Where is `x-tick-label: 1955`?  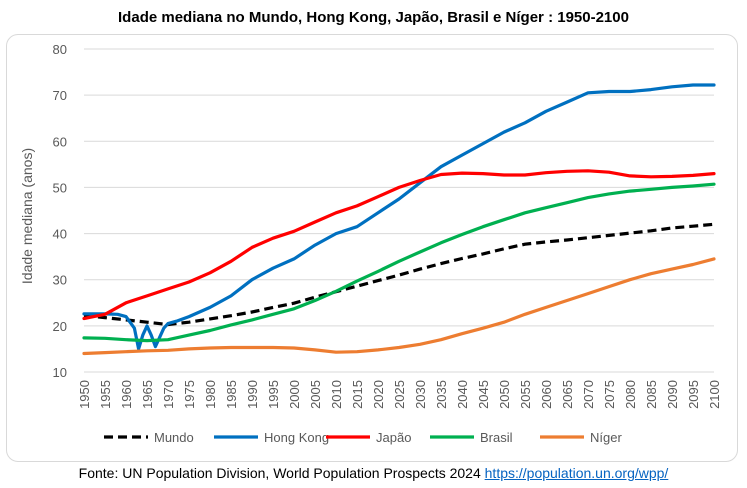
x-tick-label: 1955 is located at coordinates (105, 394).